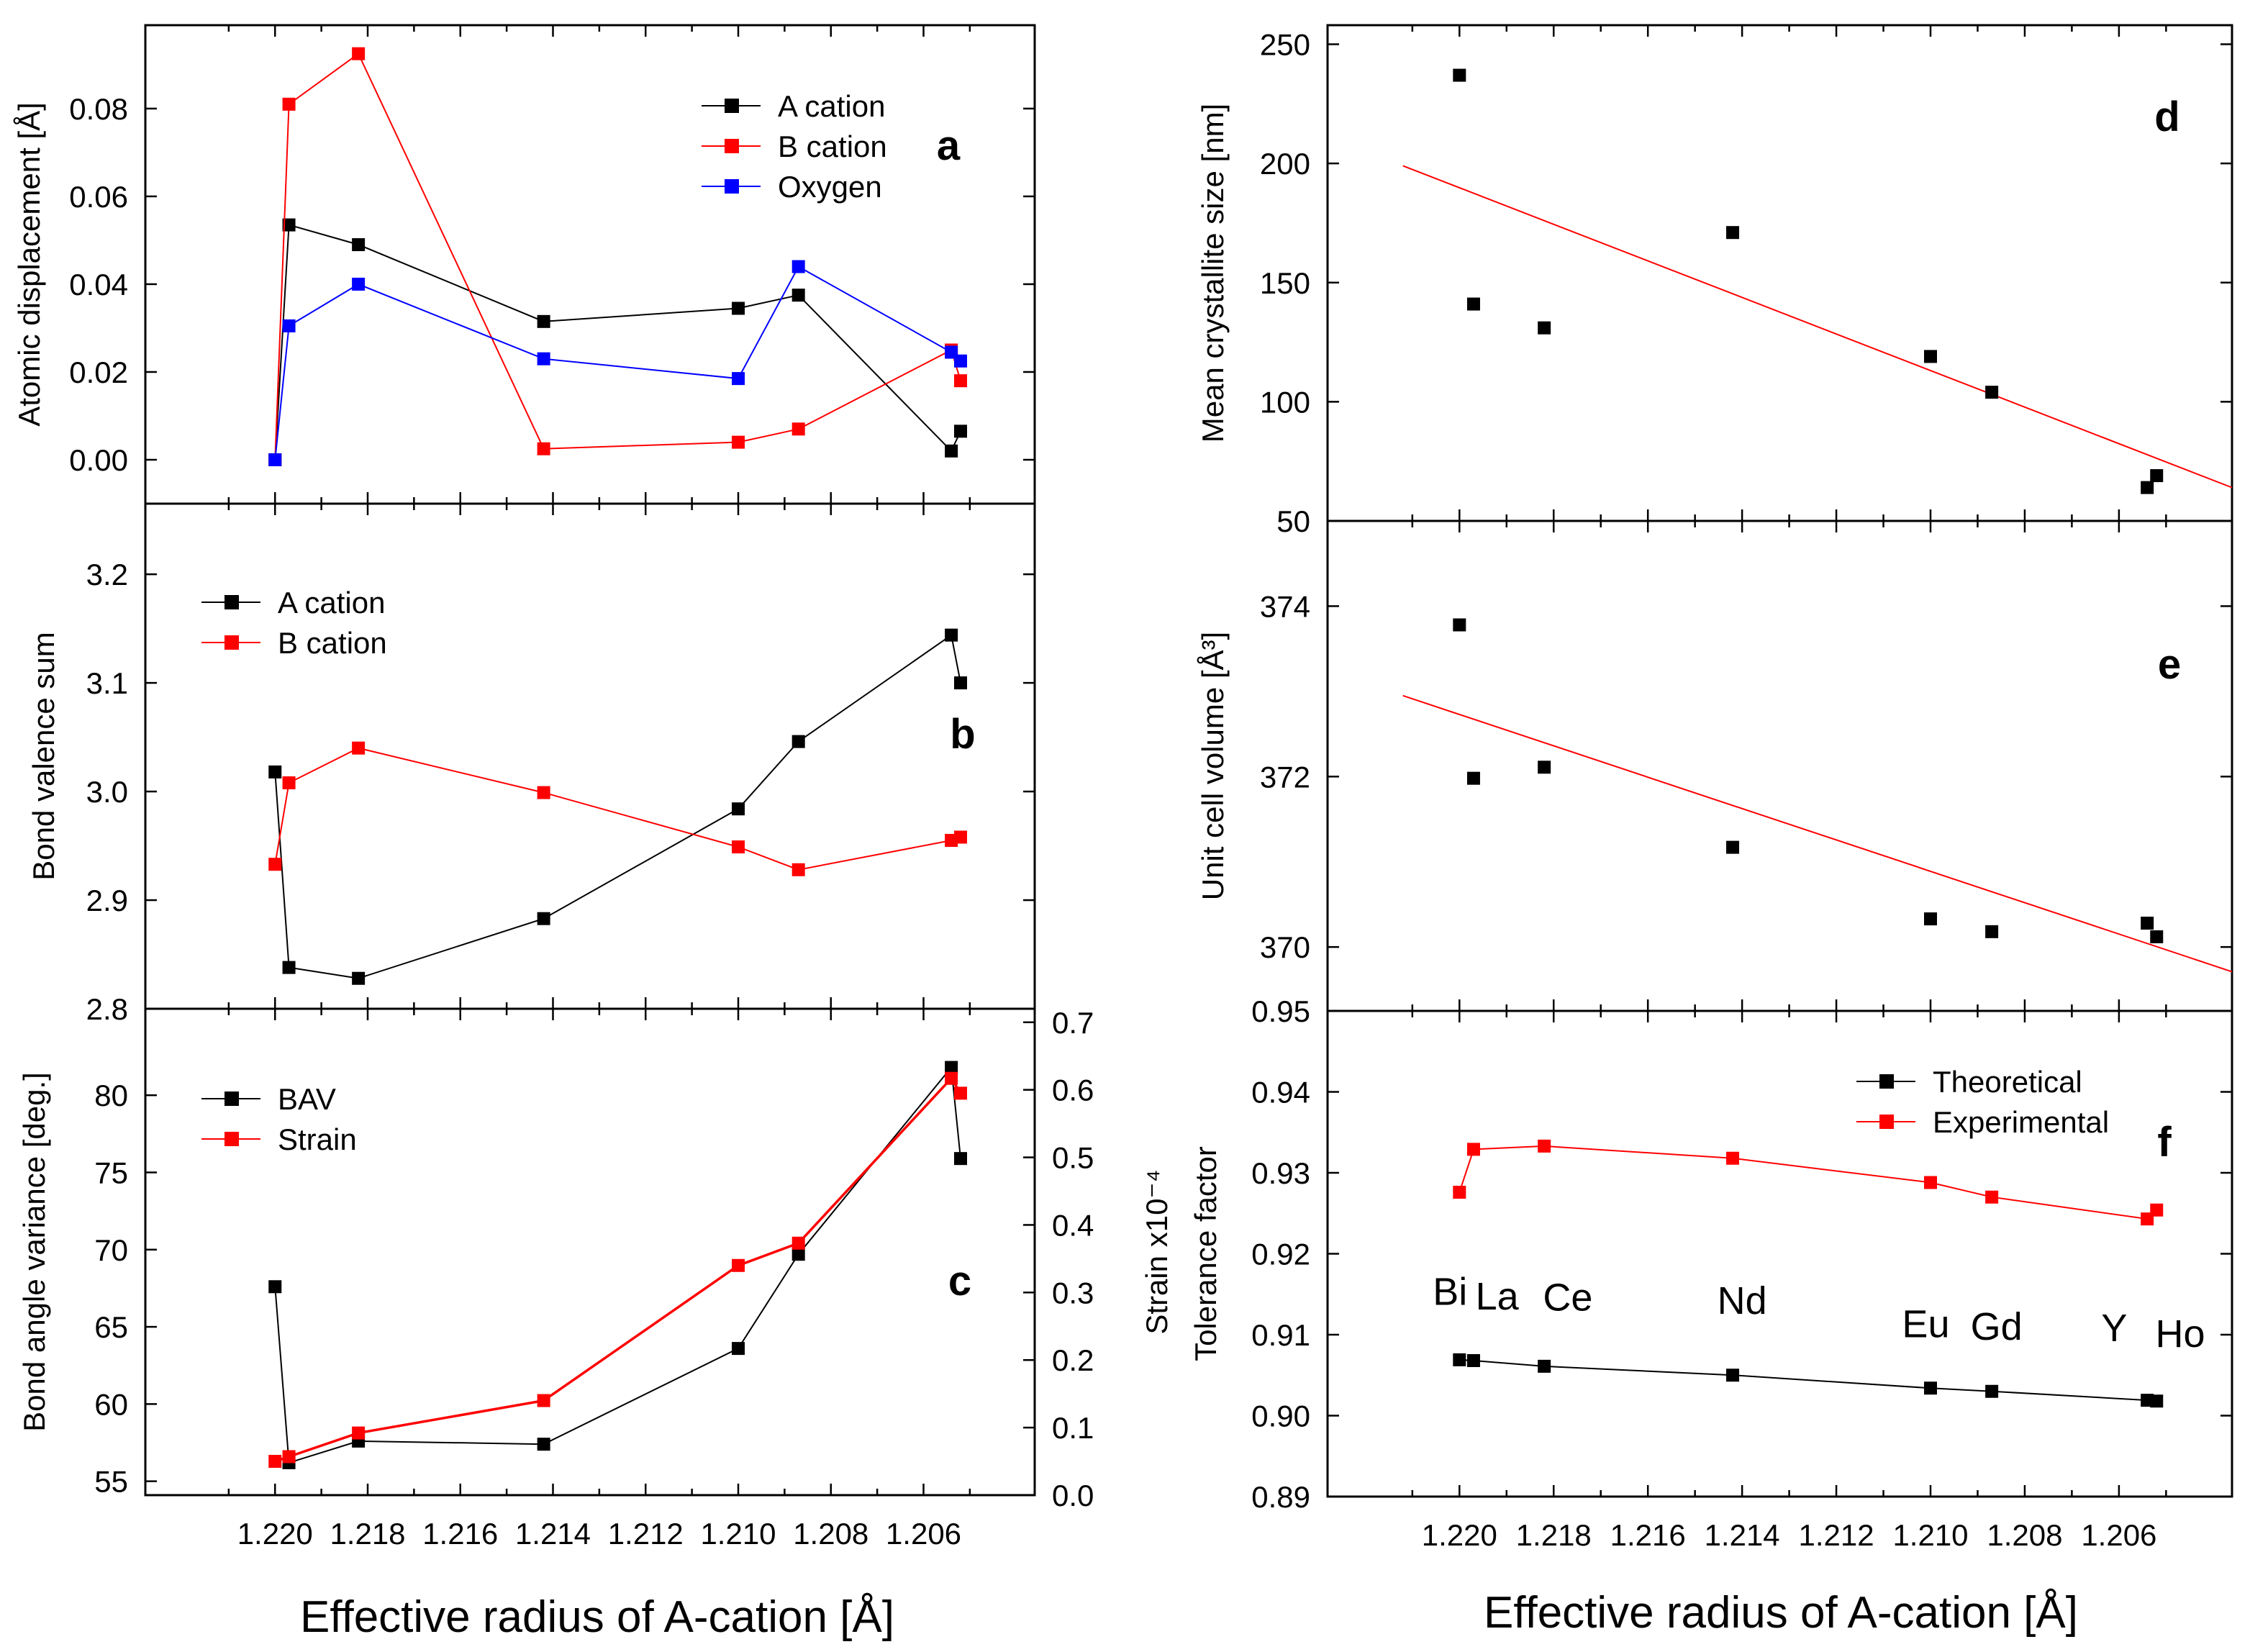 This screenshot has width=2250, height=1652. I want to click on y-tick-label: 0.00, so click(99, 460).